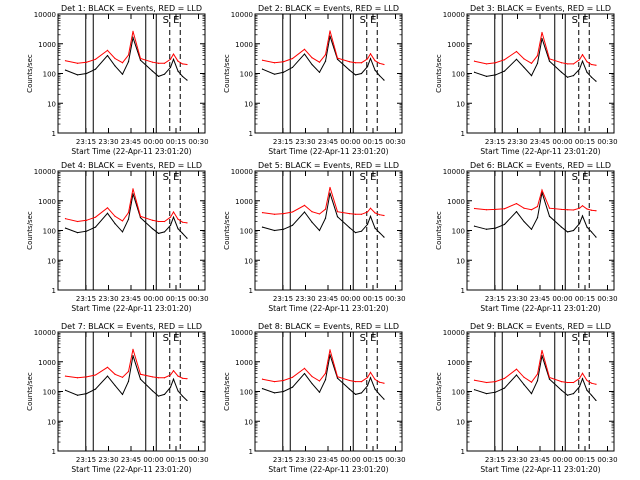 The height and width of the screenshot is (480, 640). I want to click on events-series-line, so click(323, 58).